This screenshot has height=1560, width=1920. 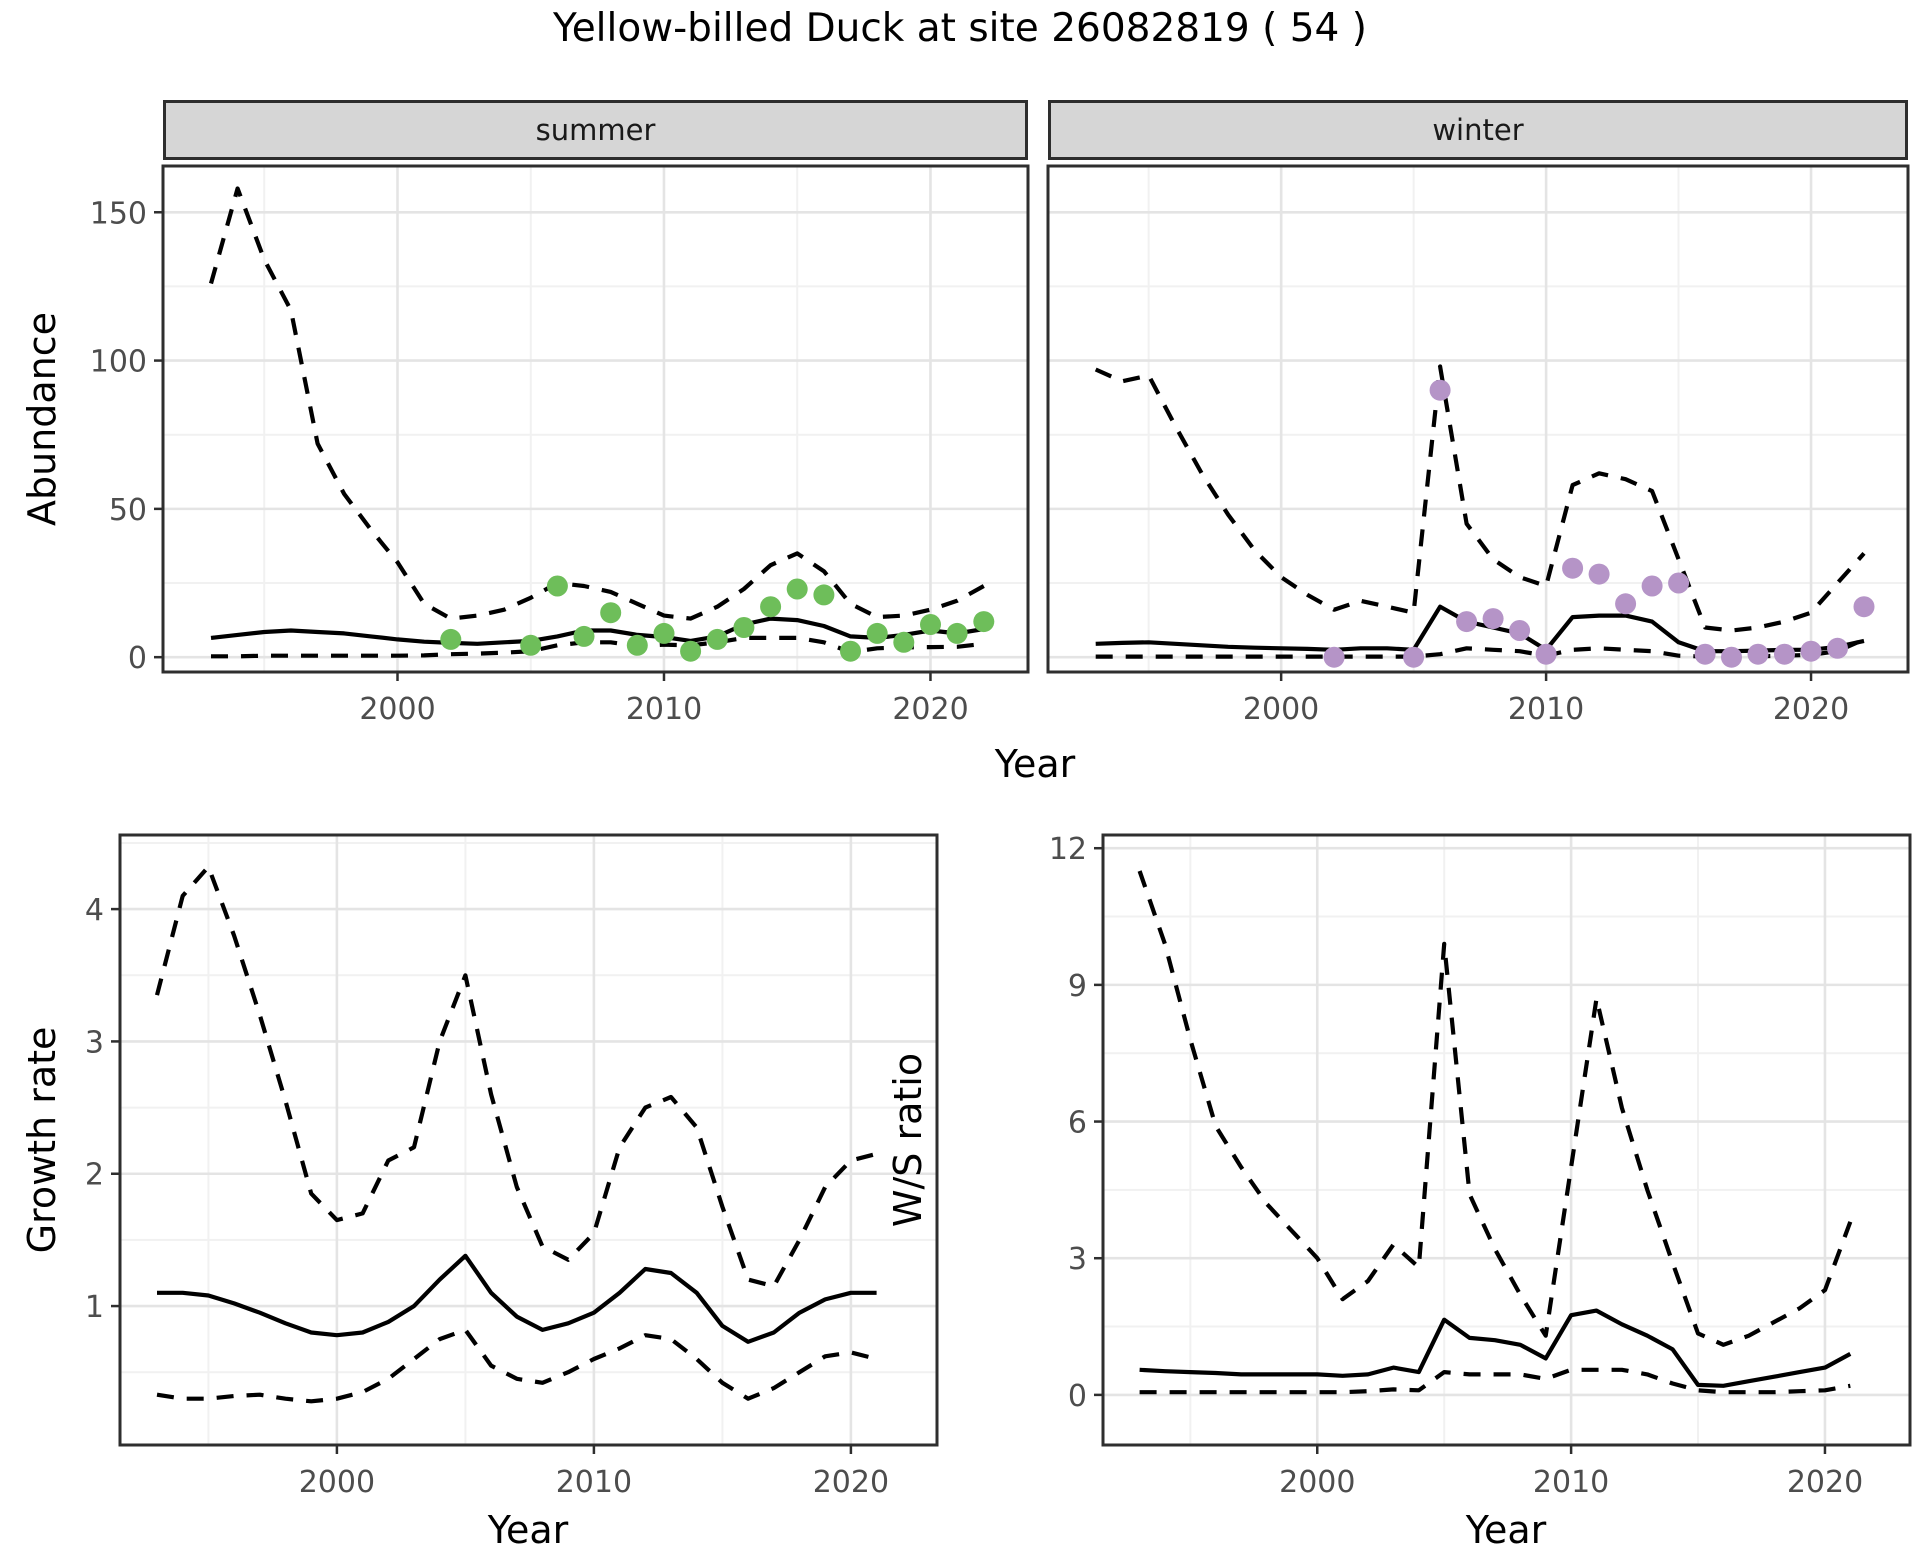 I want to click on series-summer-mean, so click(x=597, y=631).